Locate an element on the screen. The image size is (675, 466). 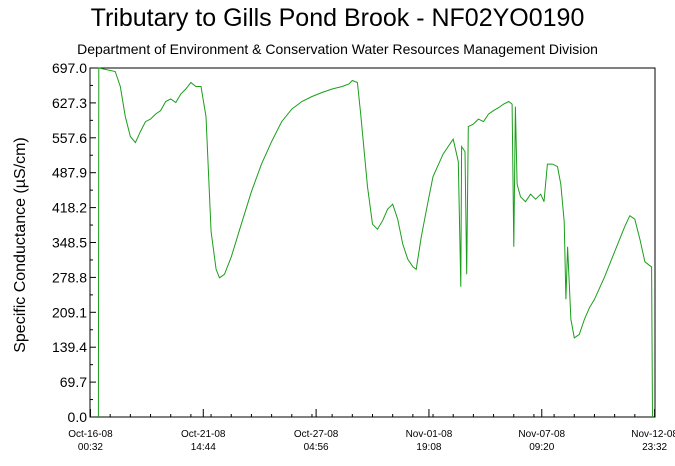
x-tick-label: Oct-21-08 is located at coordinates (203, 434).